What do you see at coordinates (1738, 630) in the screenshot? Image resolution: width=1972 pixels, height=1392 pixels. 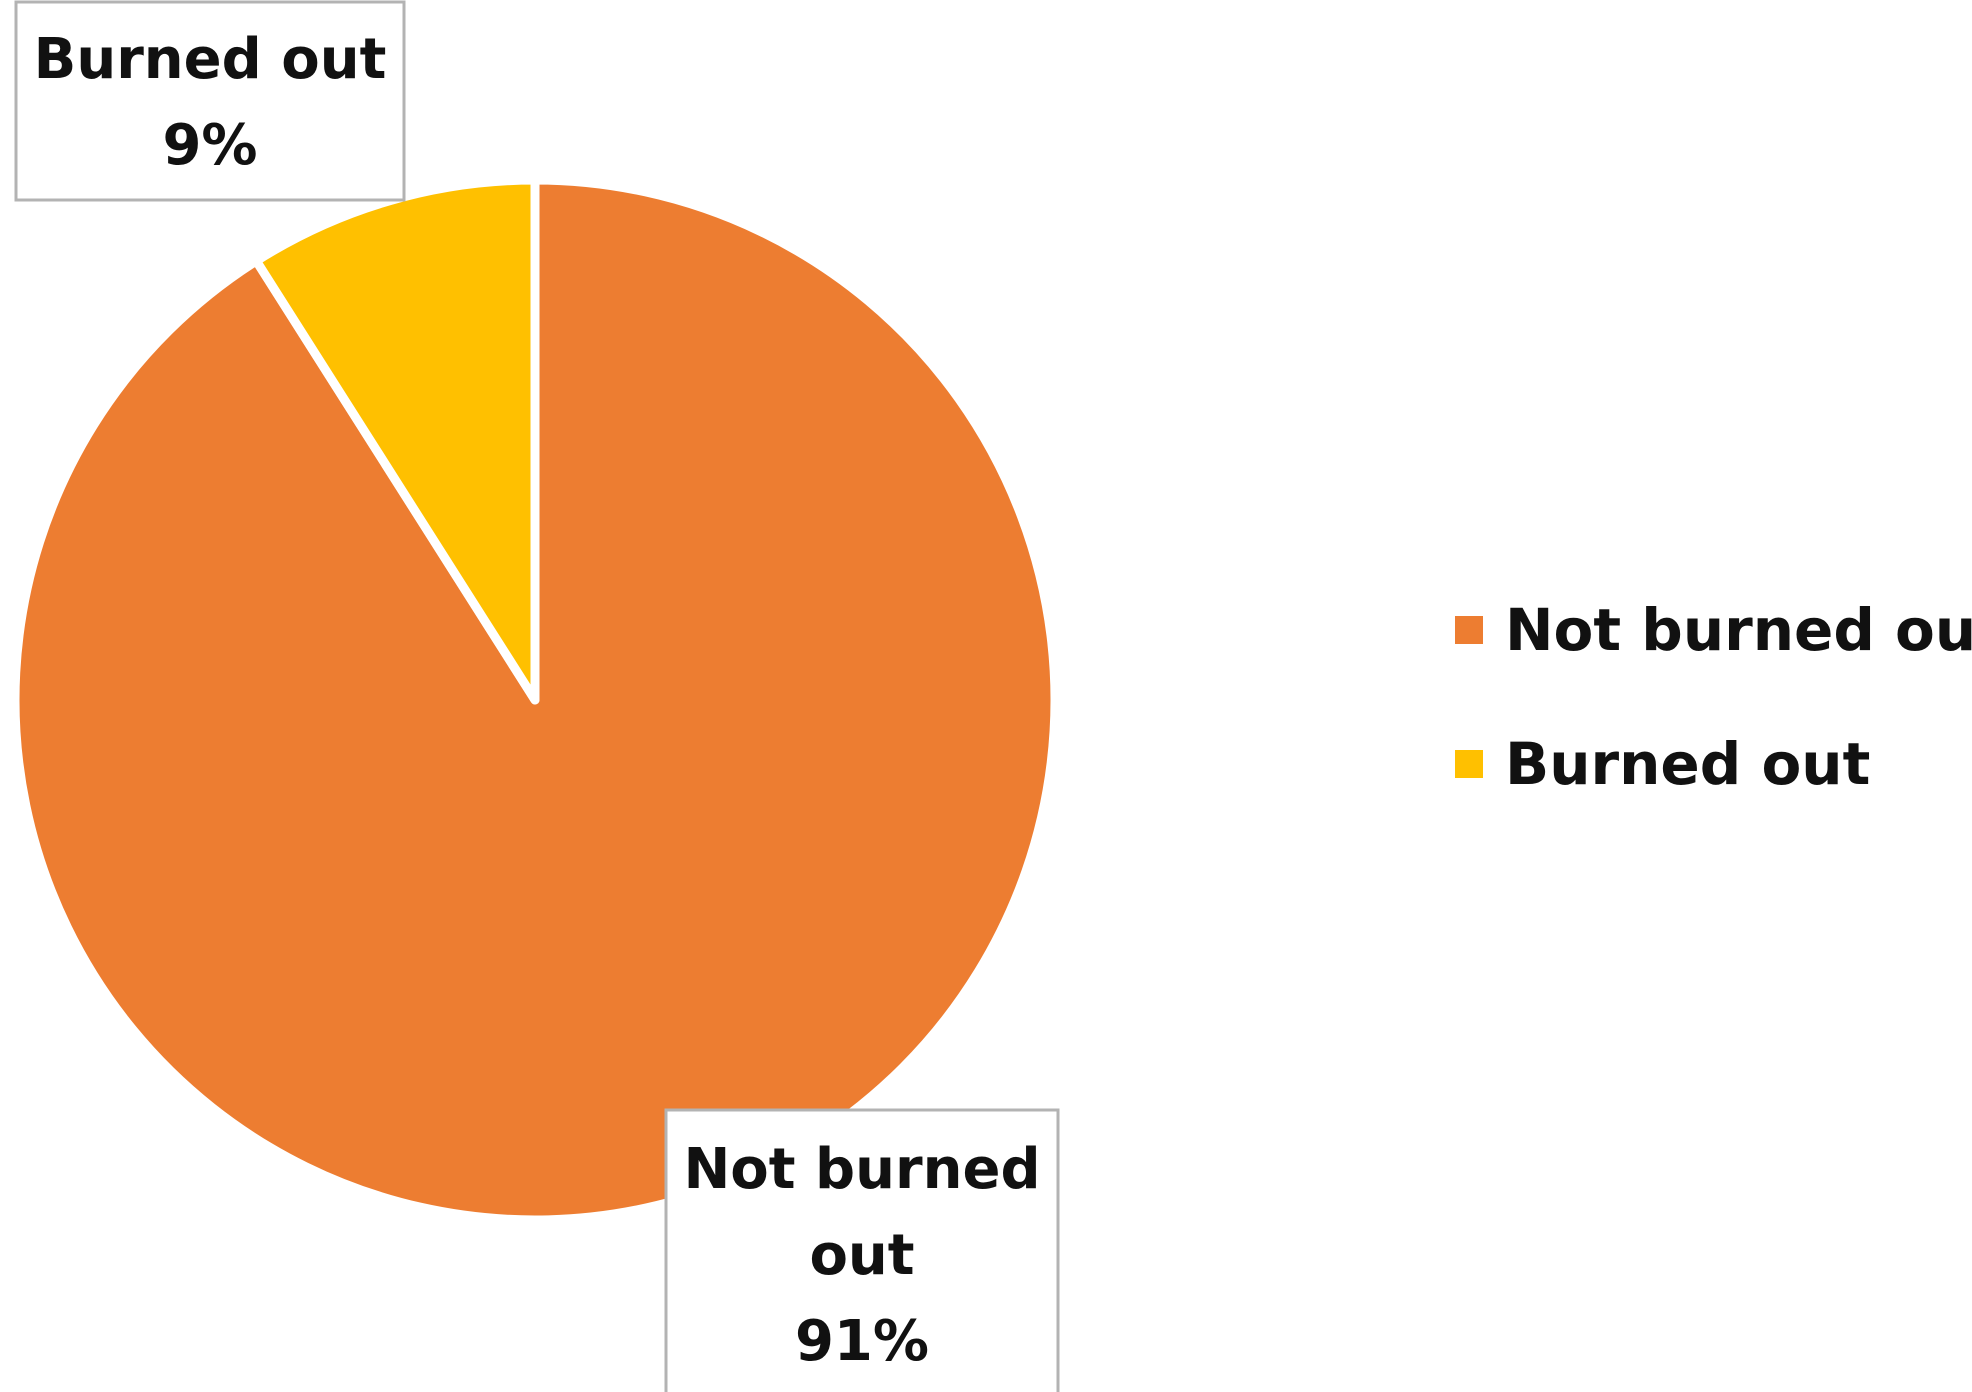 I see `legend-label: Not burned out` at bounding box center [1738, 630].